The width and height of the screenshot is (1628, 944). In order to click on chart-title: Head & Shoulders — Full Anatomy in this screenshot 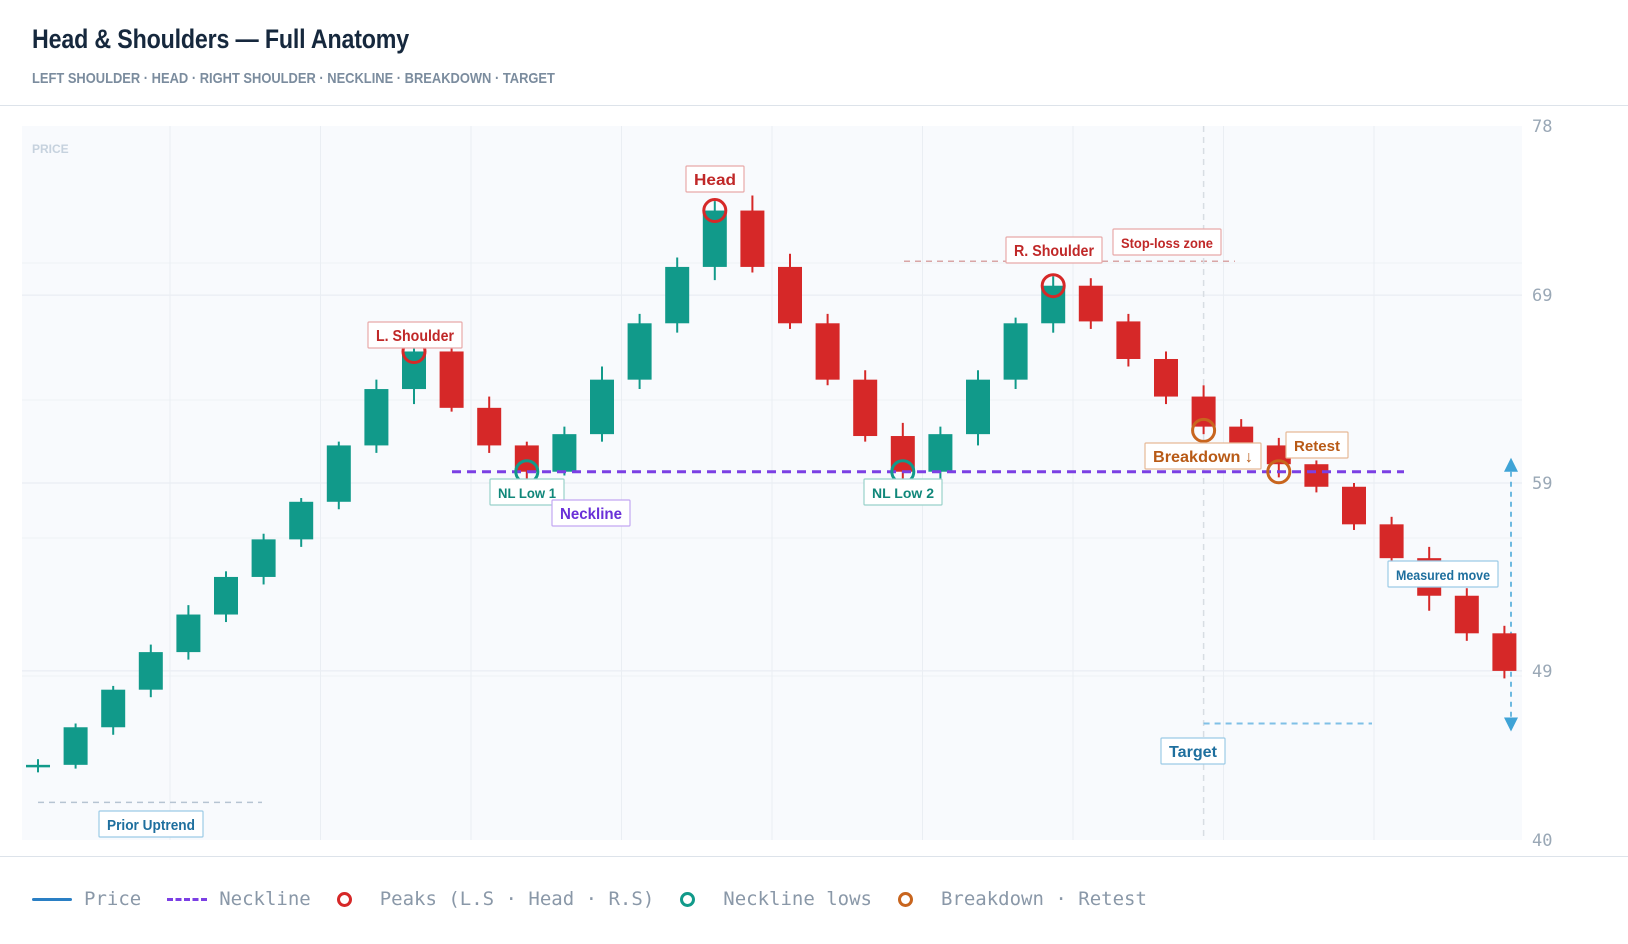, I will do `click(220, 39)`.